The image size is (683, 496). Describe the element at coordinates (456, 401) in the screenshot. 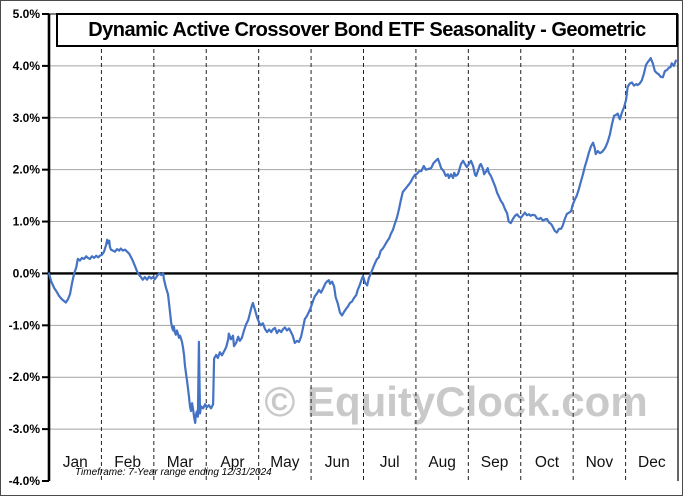

I see `equityclock-watermark: © EquityClock.com` at that location.